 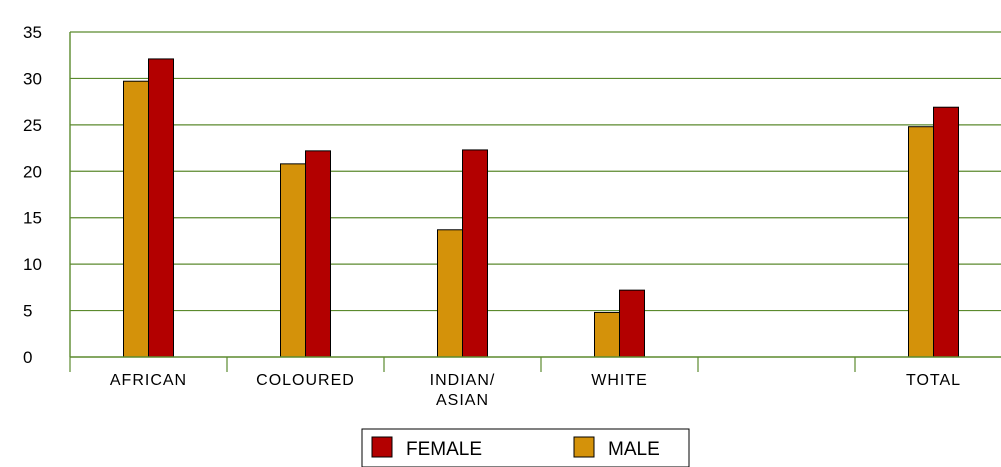 I want to click on y-tick-label: 5, so click(x=27, y=311).